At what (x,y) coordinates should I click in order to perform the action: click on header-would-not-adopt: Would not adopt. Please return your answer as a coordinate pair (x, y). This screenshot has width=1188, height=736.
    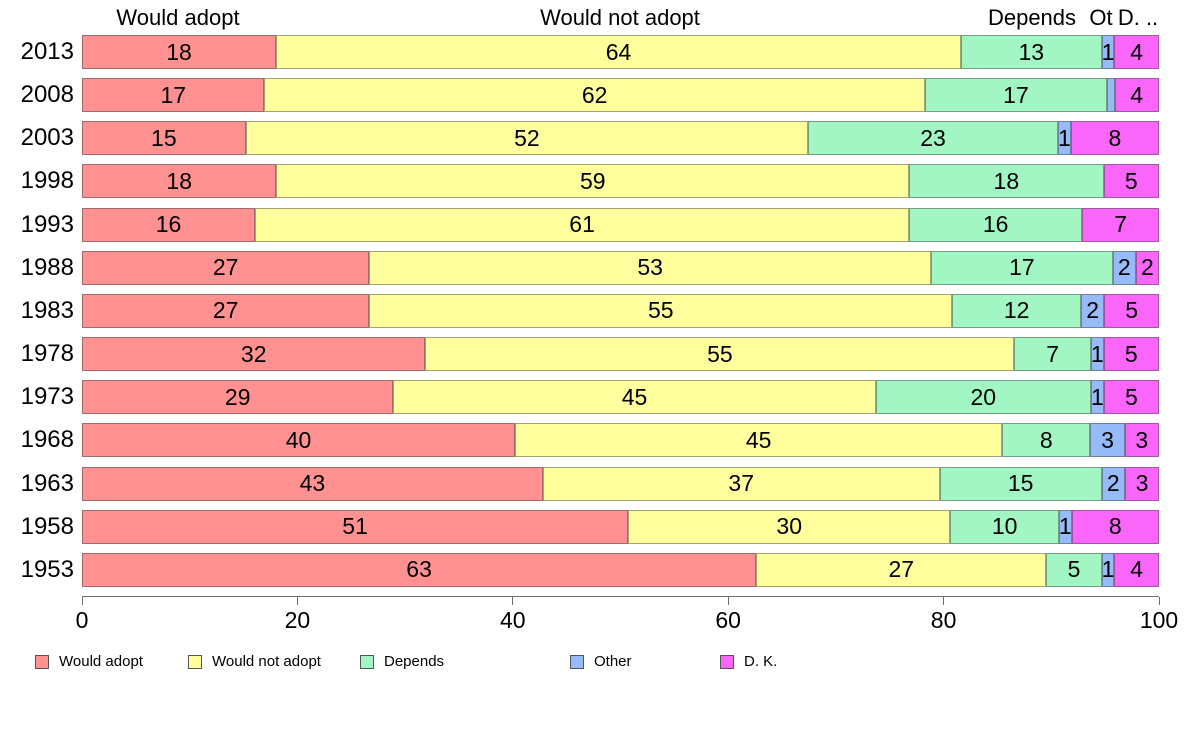
    Looking at the image, I should click on (620, 17).